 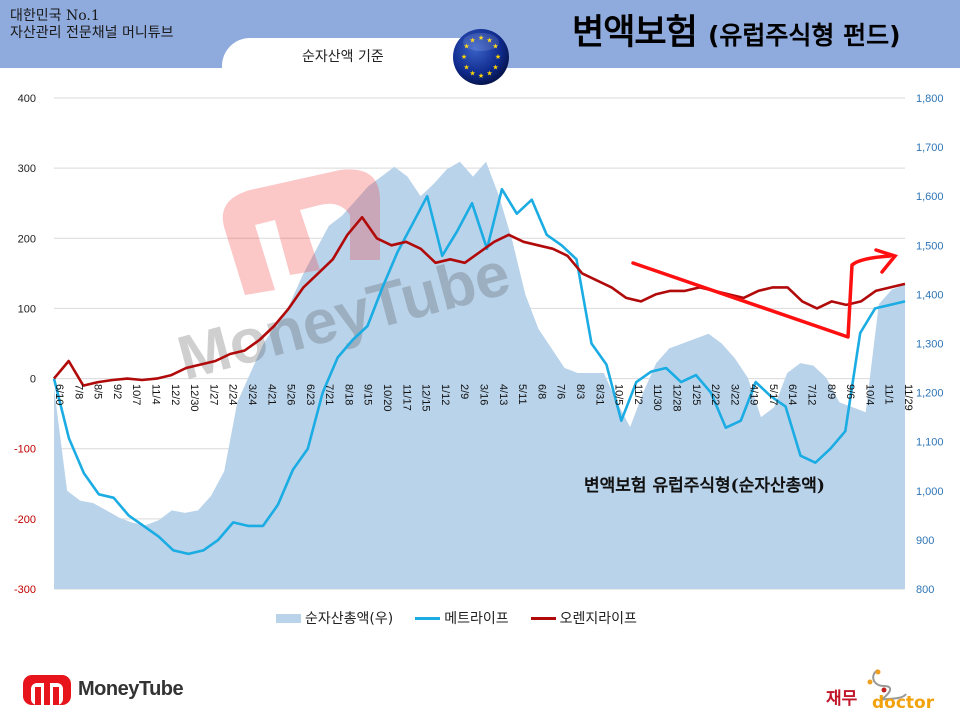 What do you see at coordinates (55, 16) in the screenshot?
I see `brand-line-1: 대한민국 No.1` at bounding box center [55, 16].